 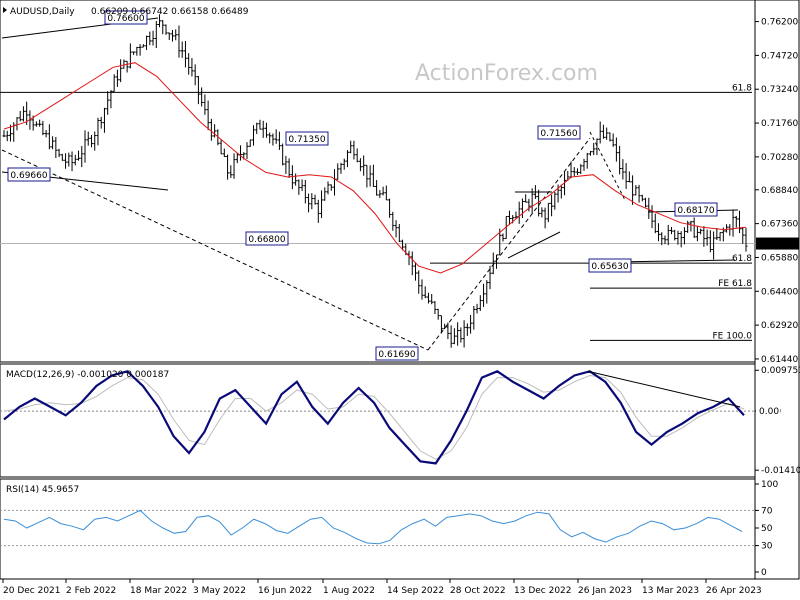 I want to click on x-tick-label: 26 Apr 2023, so click(x=734, y=591).